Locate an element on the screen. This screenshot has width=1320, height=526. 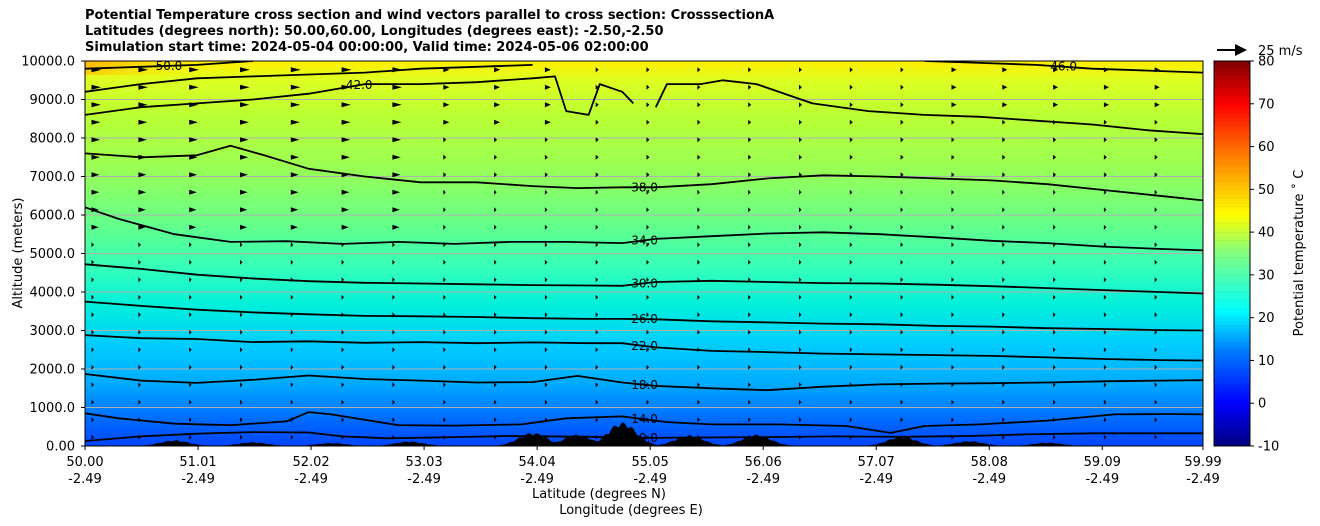
y-tick-label: 0.00 is located at coordinates (60, 447).